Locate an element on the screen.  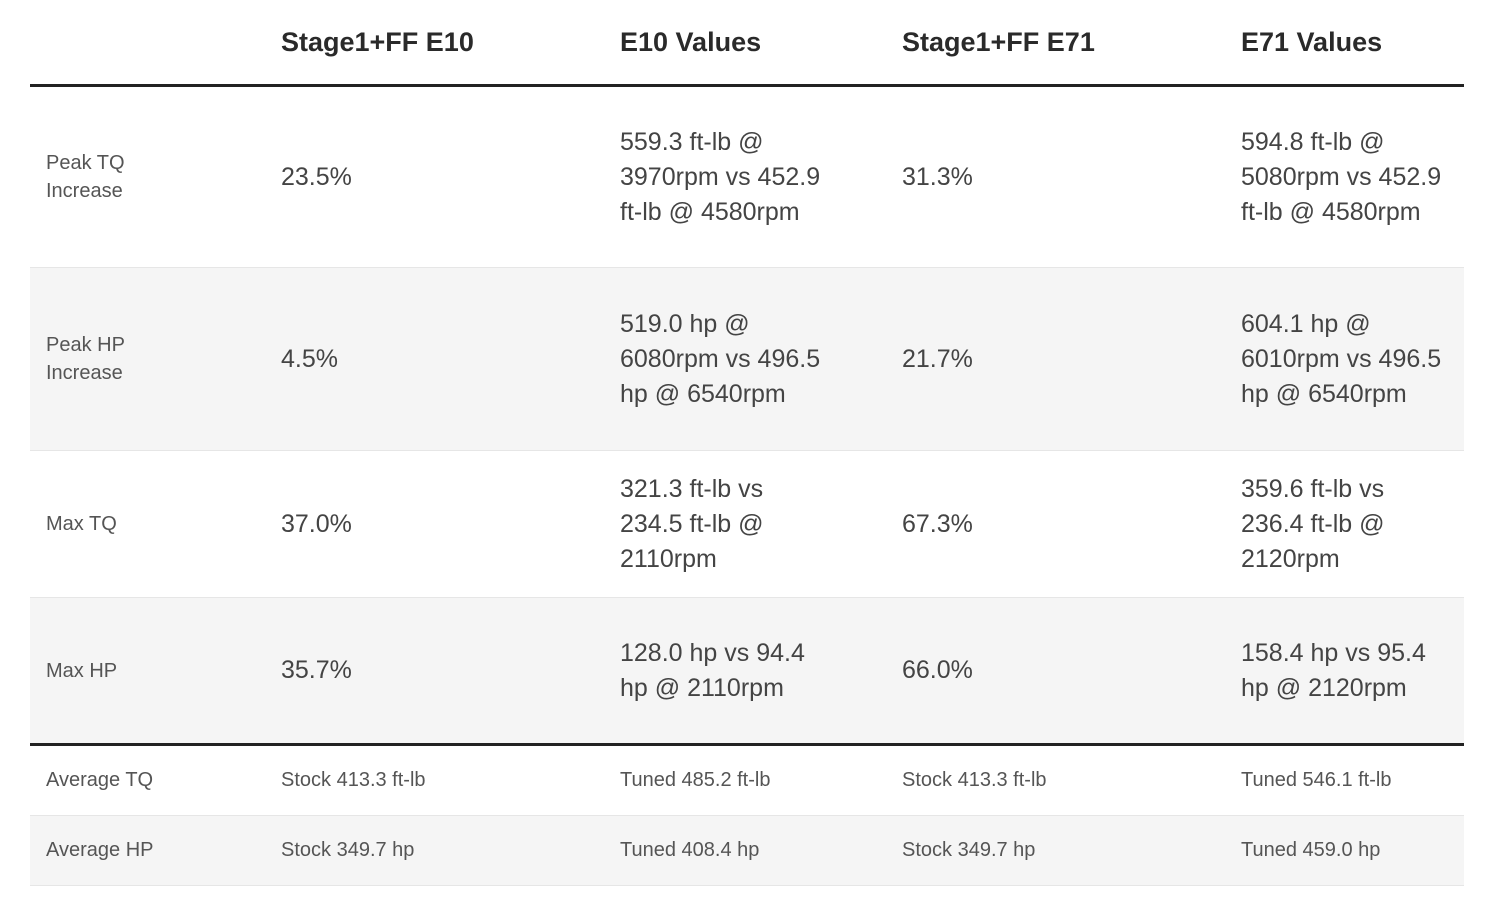
row-label-text: Peak HP Increase is located at coordinates (85, 359).